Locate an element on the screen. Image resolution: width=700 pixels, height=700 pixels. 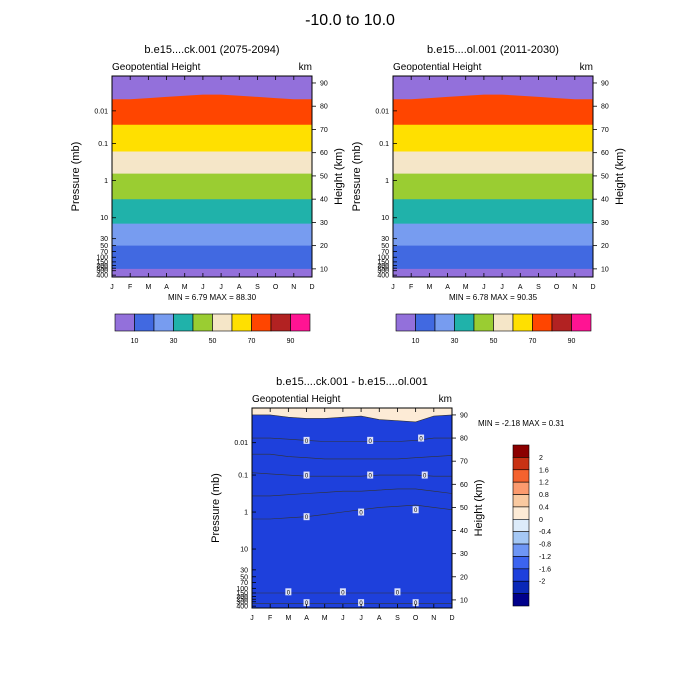
y-tick-label-height: 10 is located at coordinates (324, 269).